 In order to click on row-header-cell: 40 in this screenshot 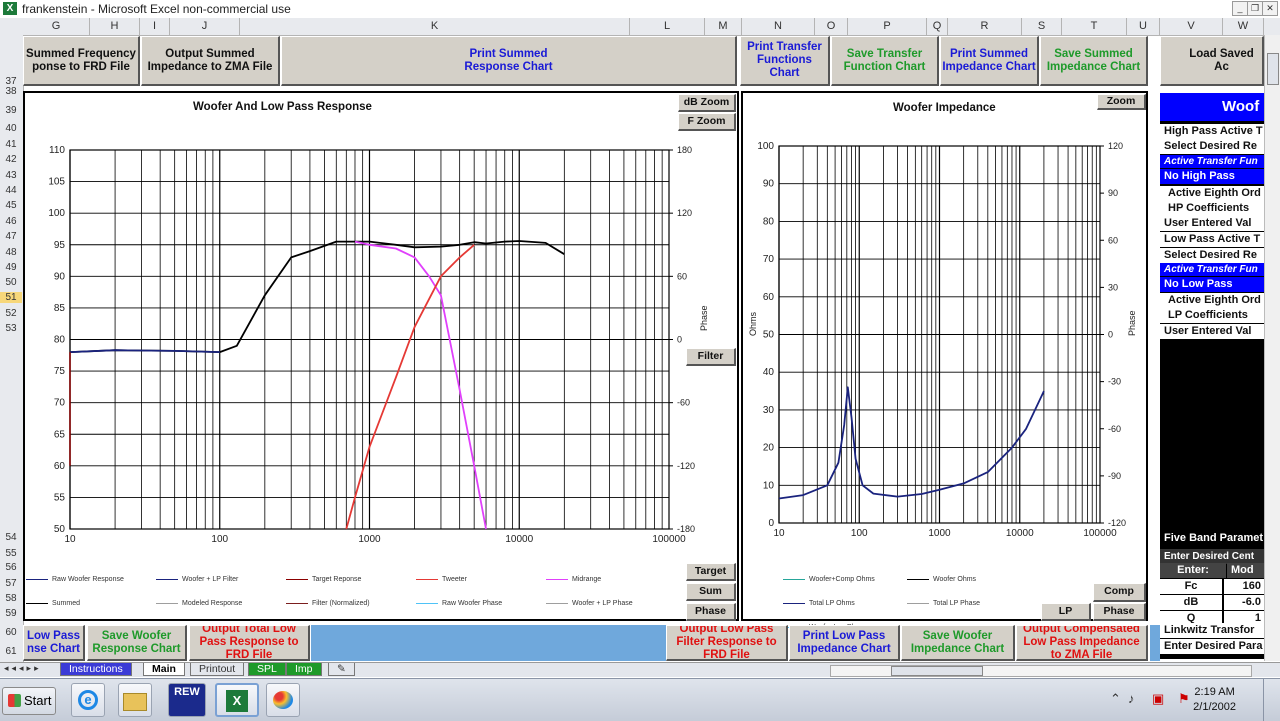, I will do `click(11, 128)`.